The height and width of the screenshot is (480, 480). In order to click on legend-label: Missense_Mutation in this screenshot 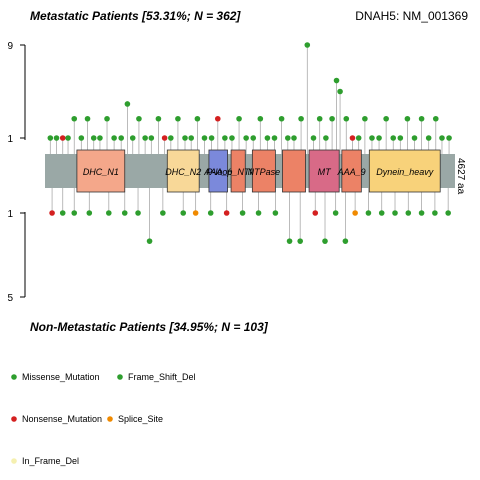, I will do `click(61, 377)`.